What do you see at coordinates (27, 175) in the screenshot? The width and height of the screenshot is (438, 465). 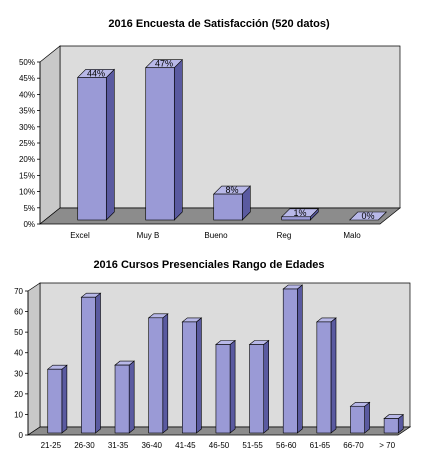 I see `c1-y-tick-label: 15%` at bounding box center [27, 175].